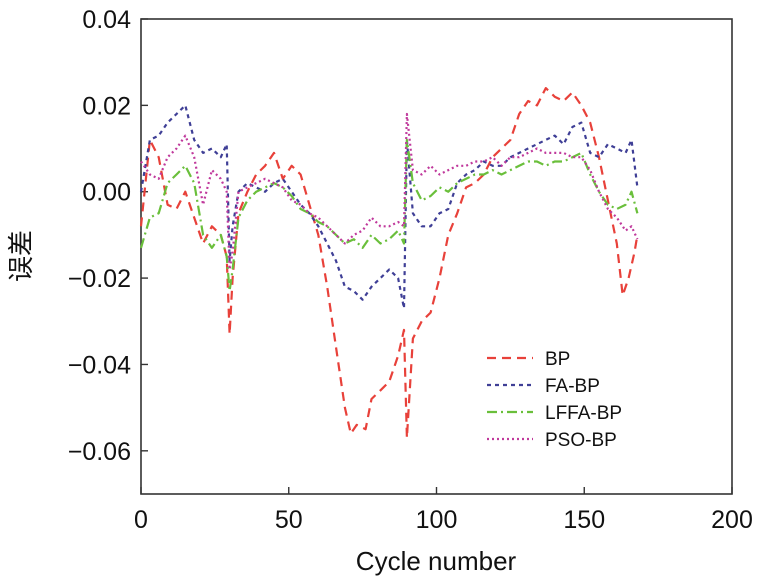 The image size is (763, 586). I want to click on y-tick-label: −0.02, so click(99, 279).